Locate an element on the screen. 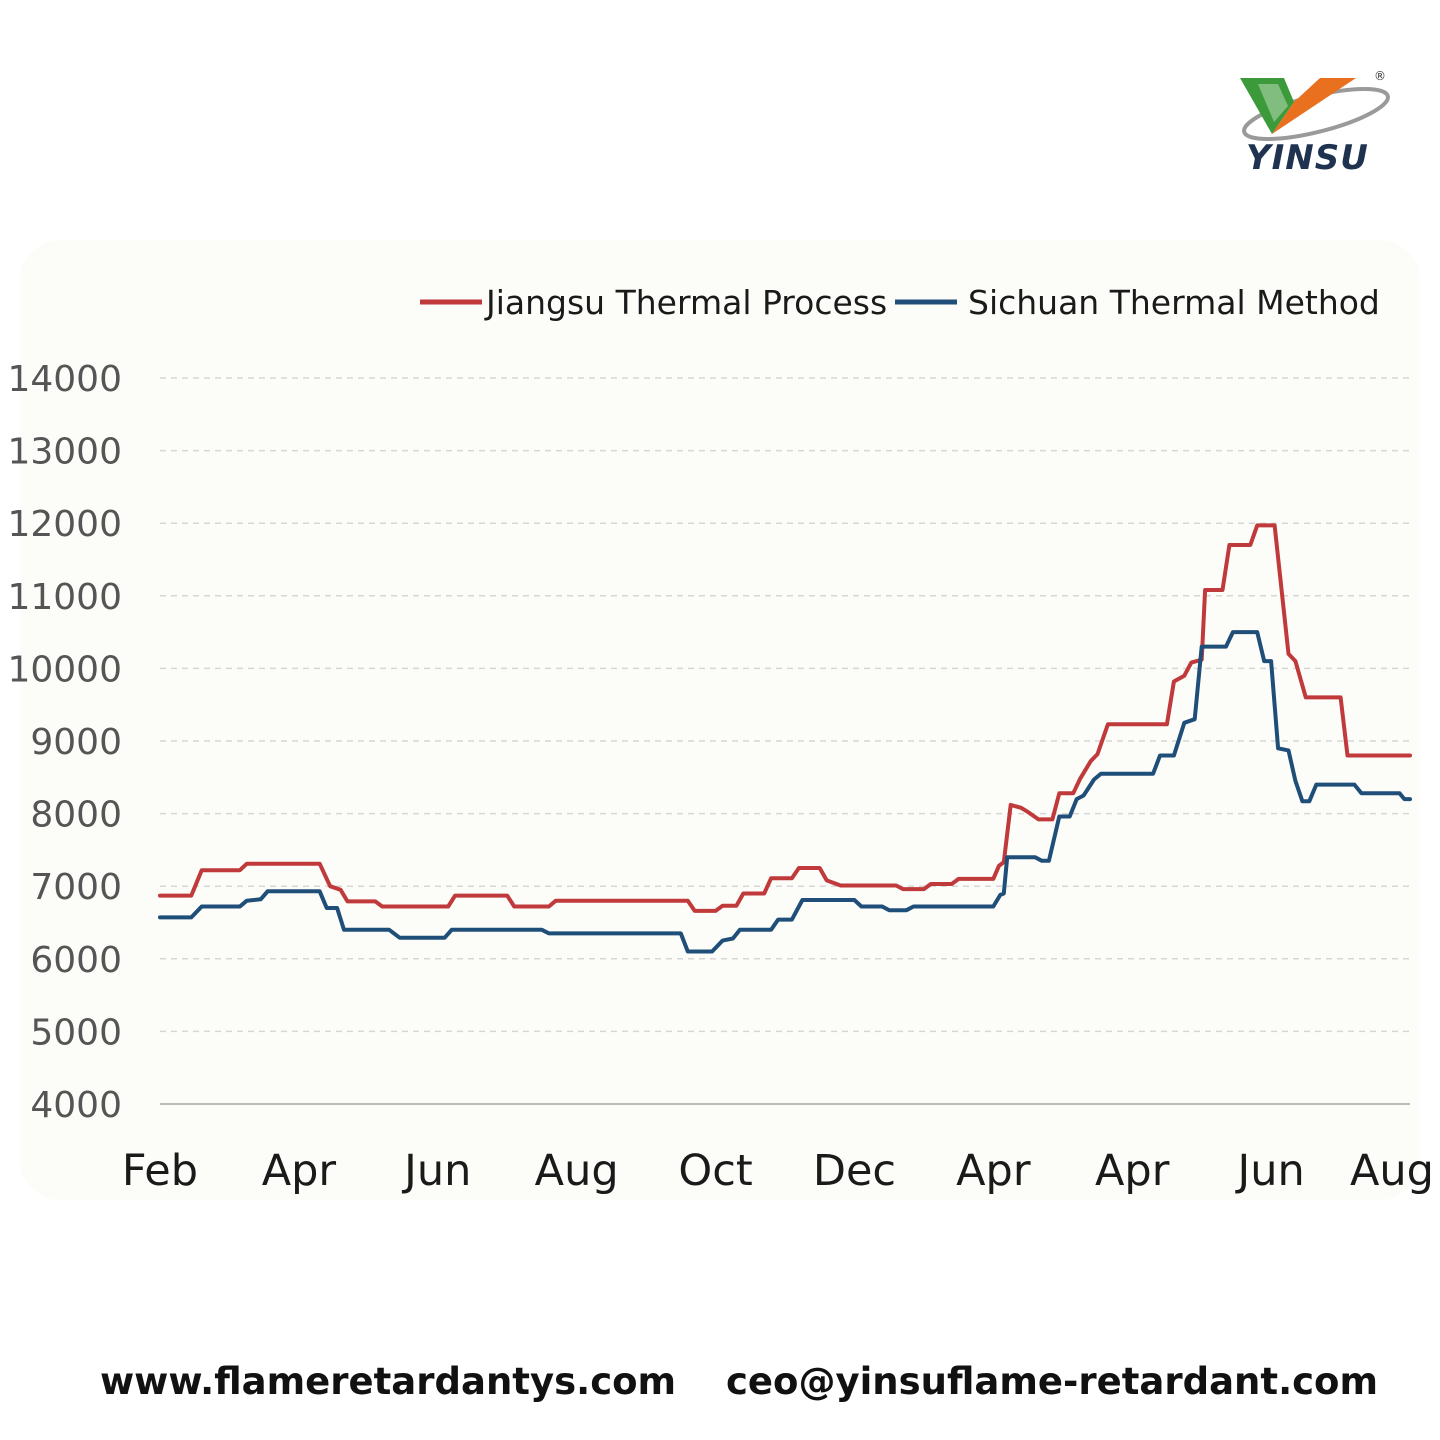 This screenshot has width=1440, height=1440. y-tick-label: 14000 is located at coordinates (64, 379).